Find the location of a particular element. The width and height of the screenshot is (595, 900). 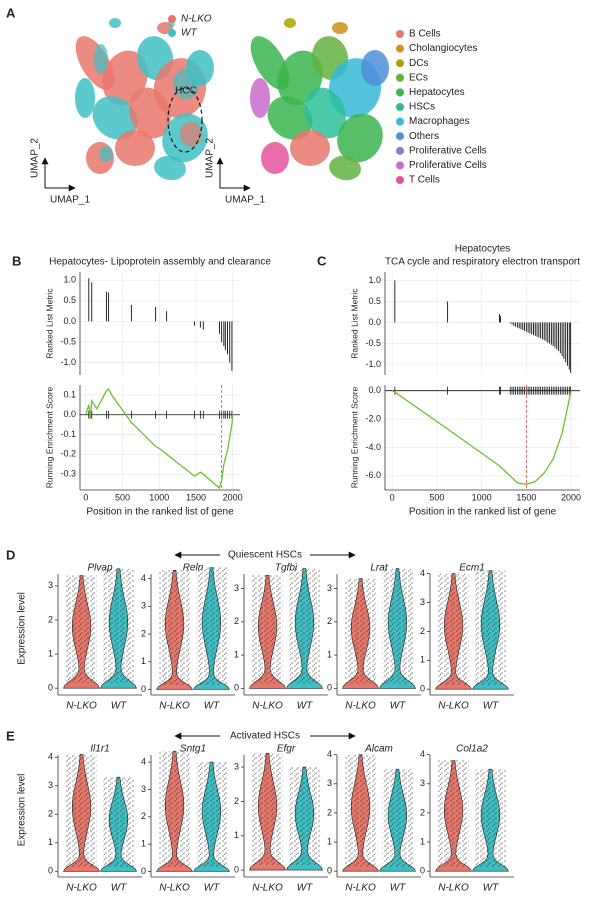

panel-label: E is located at coordinates (10, 735).